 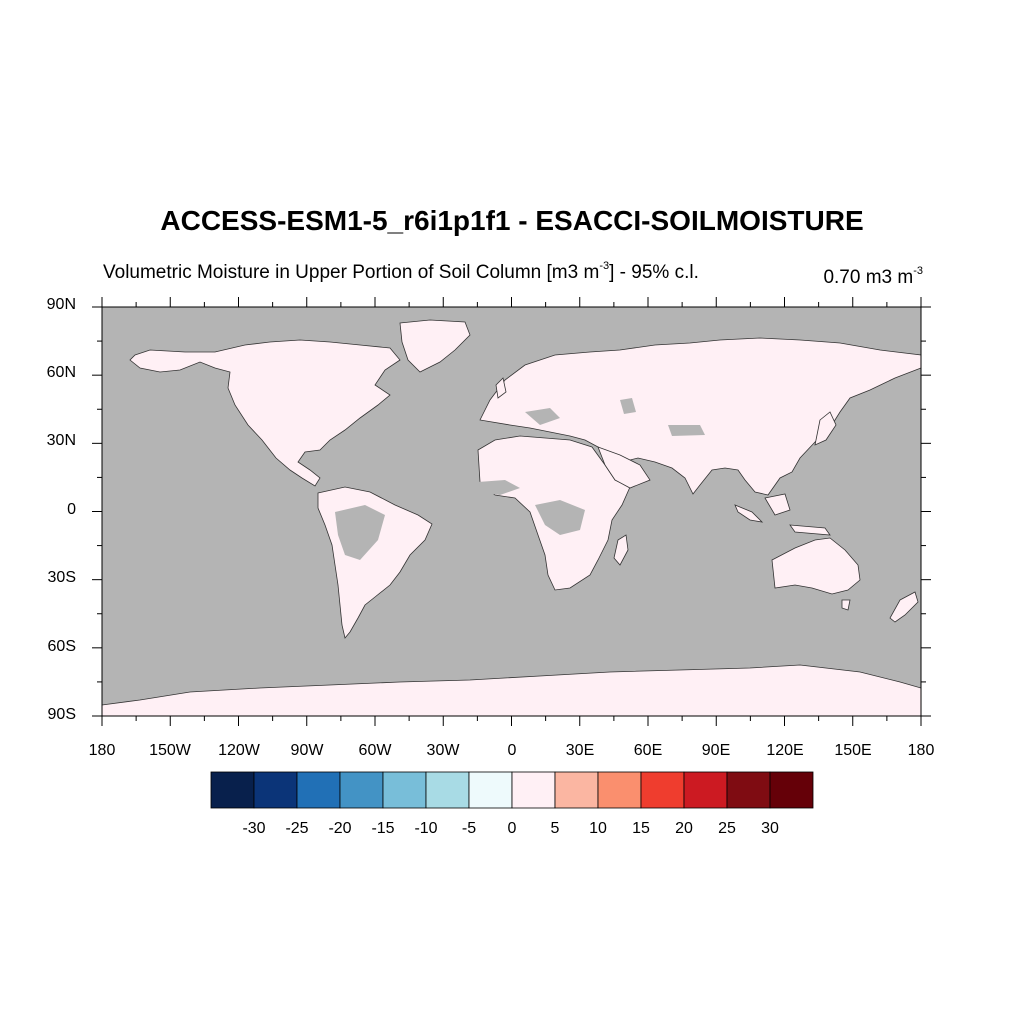 What do you see at coordinates (61, 714) in the screenshot?
I see `lat-label: 90S` at bounding box center [61, 714].